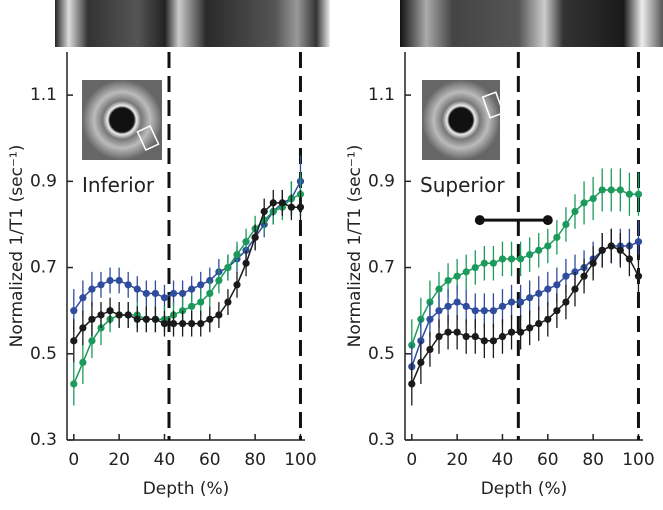 The height and width of the screenshot is (510, 663). I want to click on x-tick-label: 40, so click(165, 460).